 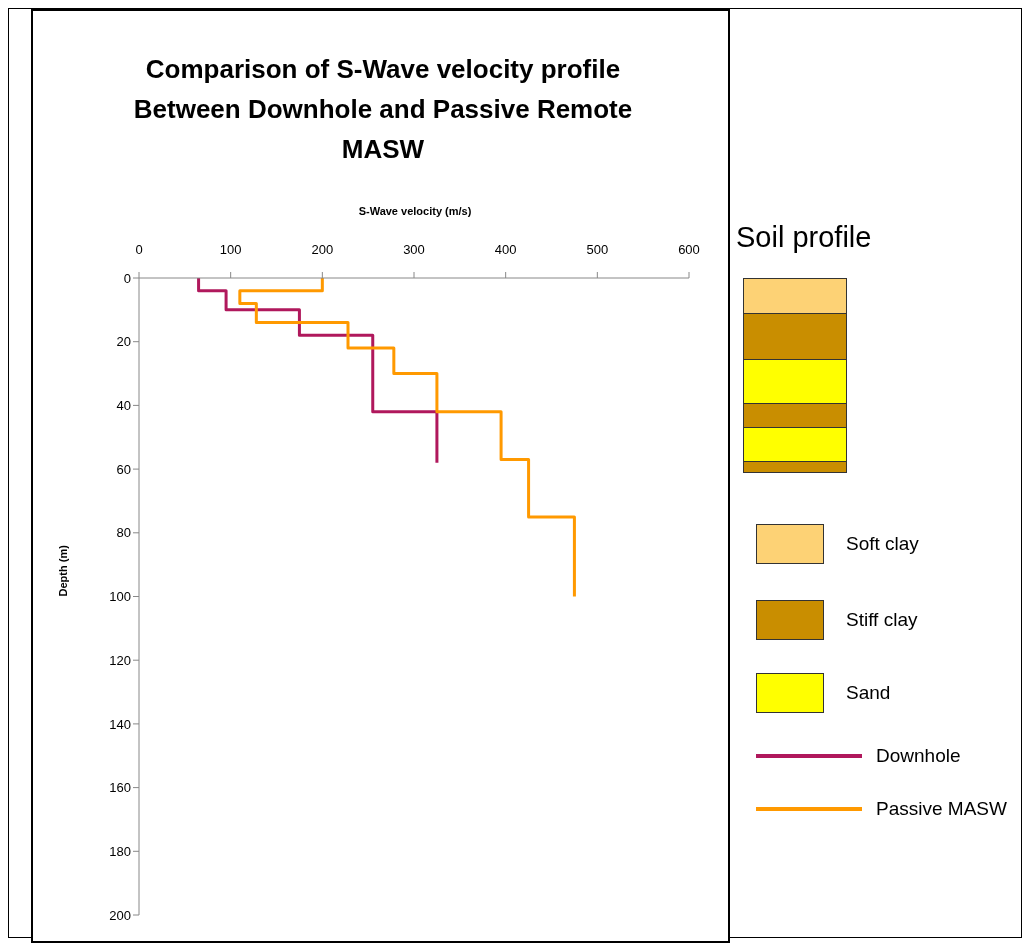 What do you see at coordinates (139, 249) in the screenshot?
I see `x-tick-label: 0` at bounding box center [139, 249].